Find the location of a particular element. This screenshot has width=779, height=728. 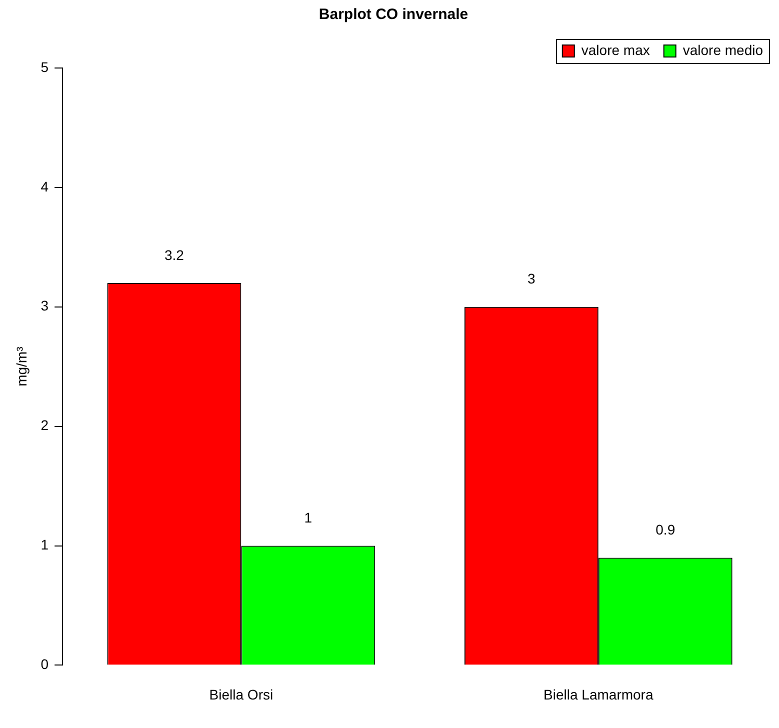

y-tick-label: 1 is located at coordinates (44, 544).